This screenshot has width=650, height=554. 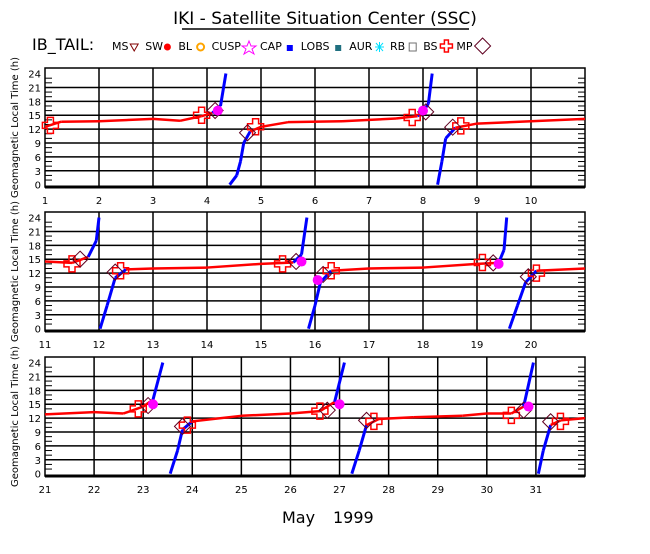 What do you see at coordinates (437, 490) in the screenshot?
I see `x-tick-label: 29` at bounding box center [437, 490].